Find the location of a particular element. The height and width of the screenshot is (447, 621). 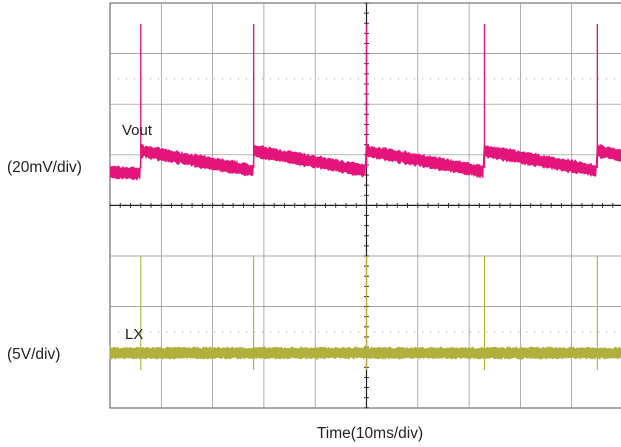

x-axis-label: Time(10ms/div) is located at coordinates (370, 433).